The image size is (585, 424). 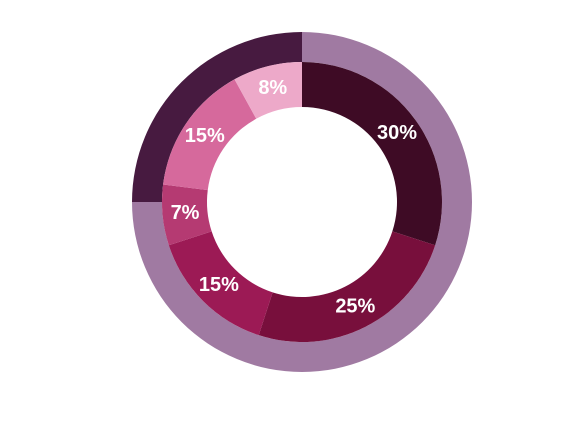 I want to click on inner-ring-slice-2-label: 25%, so click(x=355, y=307).